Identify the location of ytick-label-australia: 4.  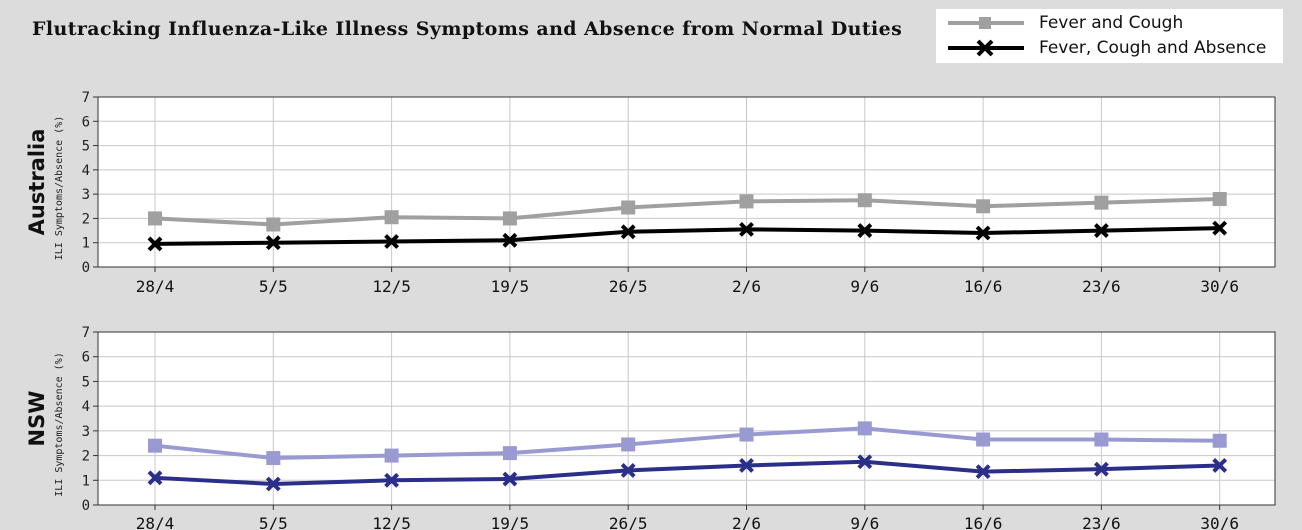
(86, 171).